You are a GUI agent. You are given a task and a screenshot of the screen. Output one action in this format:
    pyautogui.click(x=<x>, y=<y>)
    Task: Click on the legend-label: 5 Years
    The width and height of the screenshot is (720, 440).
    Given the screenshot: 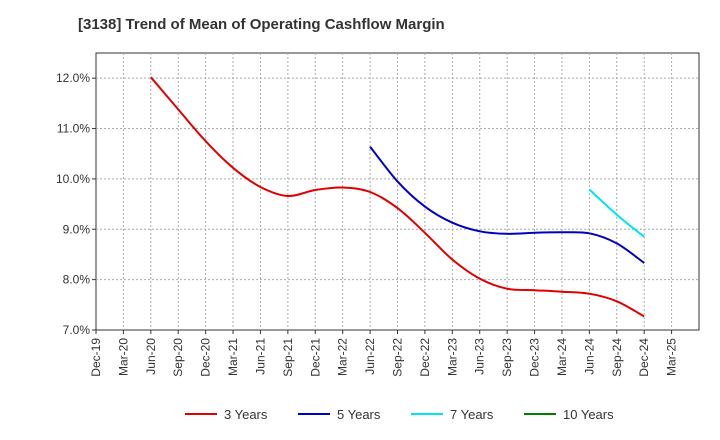 What is the action you would take?
    pyautogui.click(x=359, y=414)
    